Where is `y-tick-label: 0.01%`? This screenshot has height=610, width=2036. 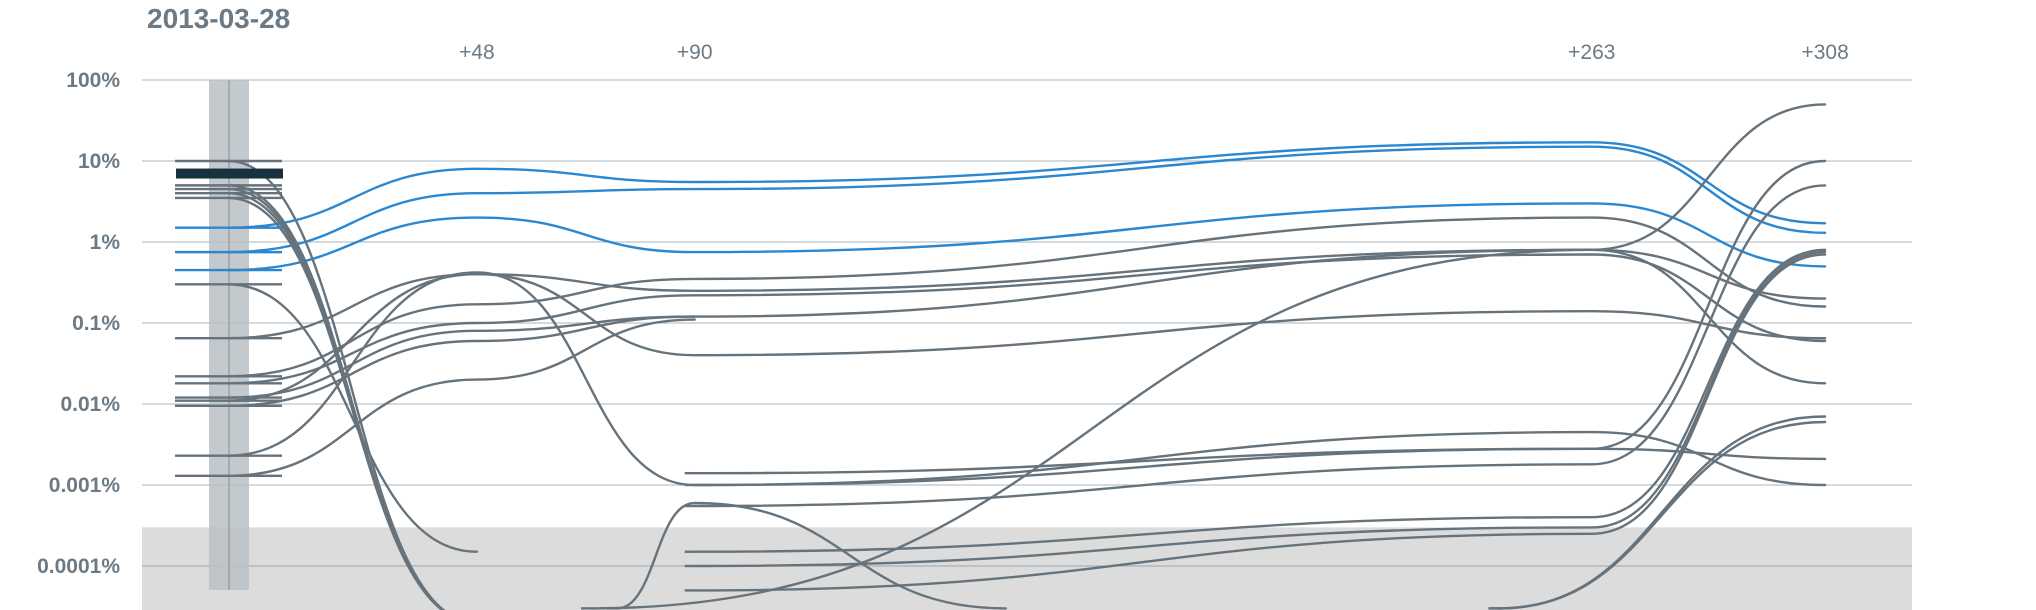
y-tick-label: 0.01% is located at coordinates (90, 404).